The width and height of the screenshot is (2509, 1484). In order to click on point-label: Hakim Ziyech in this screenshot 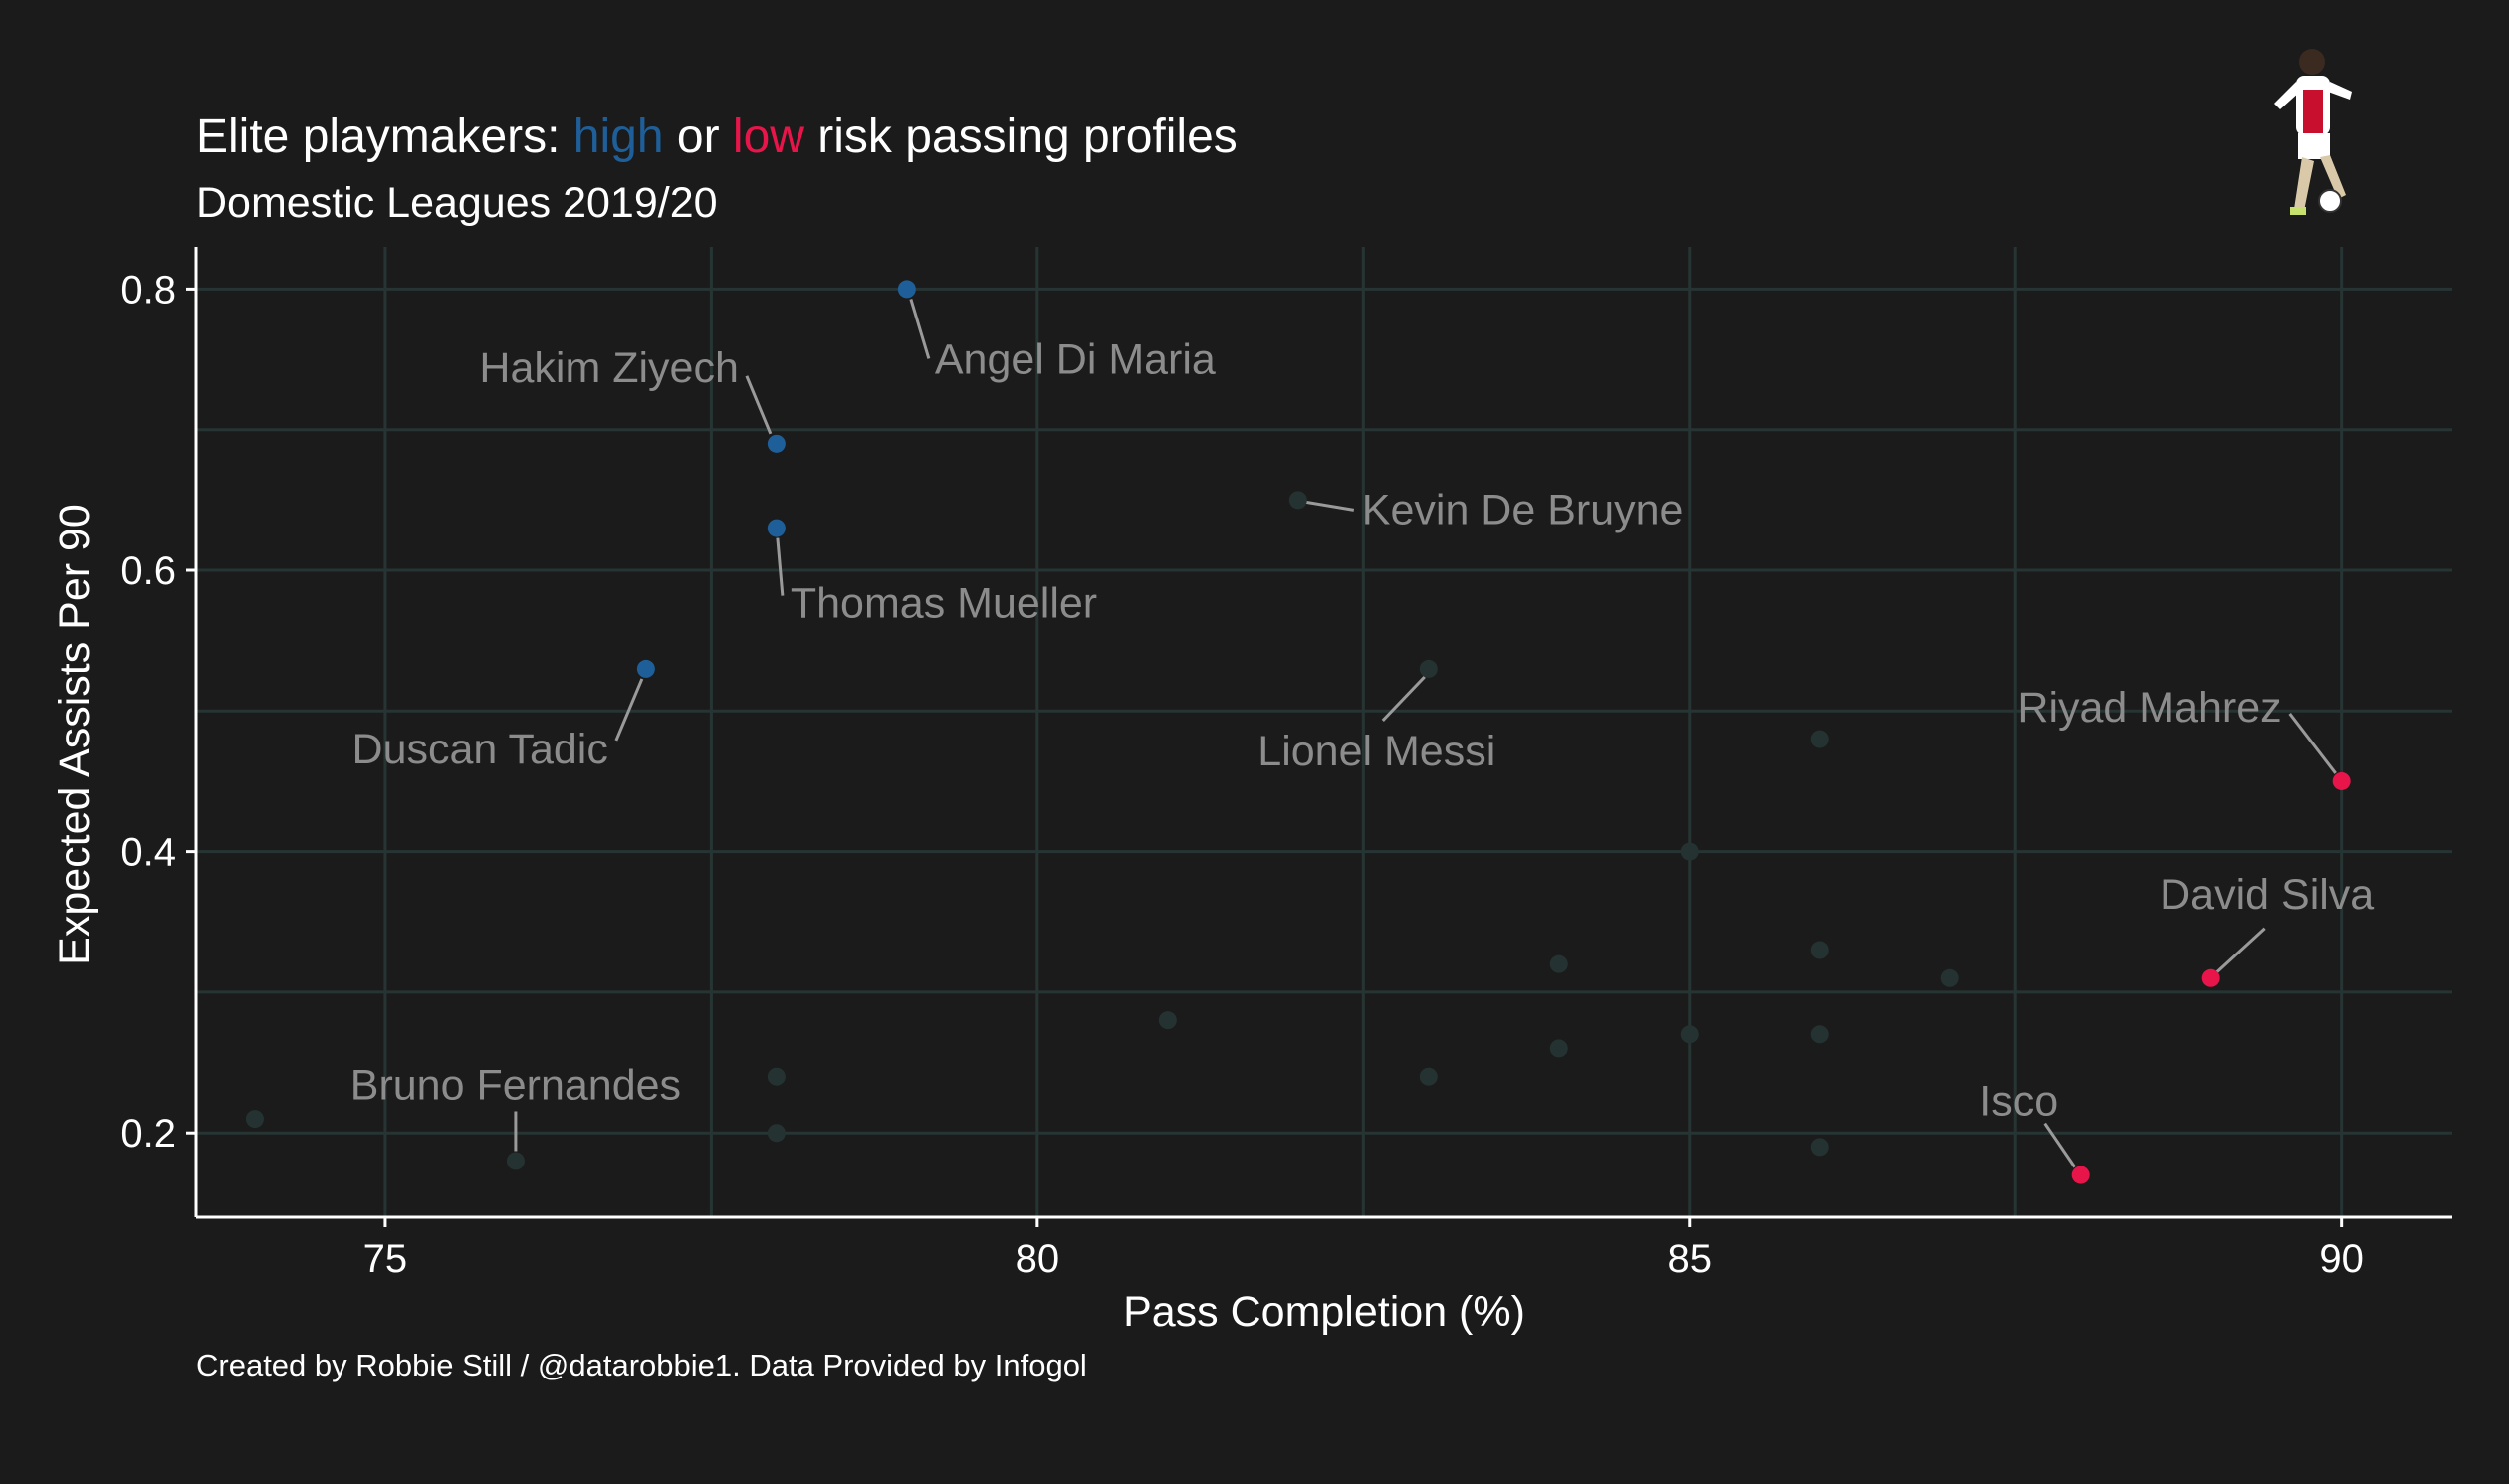, I will do `click(608, 368)`.